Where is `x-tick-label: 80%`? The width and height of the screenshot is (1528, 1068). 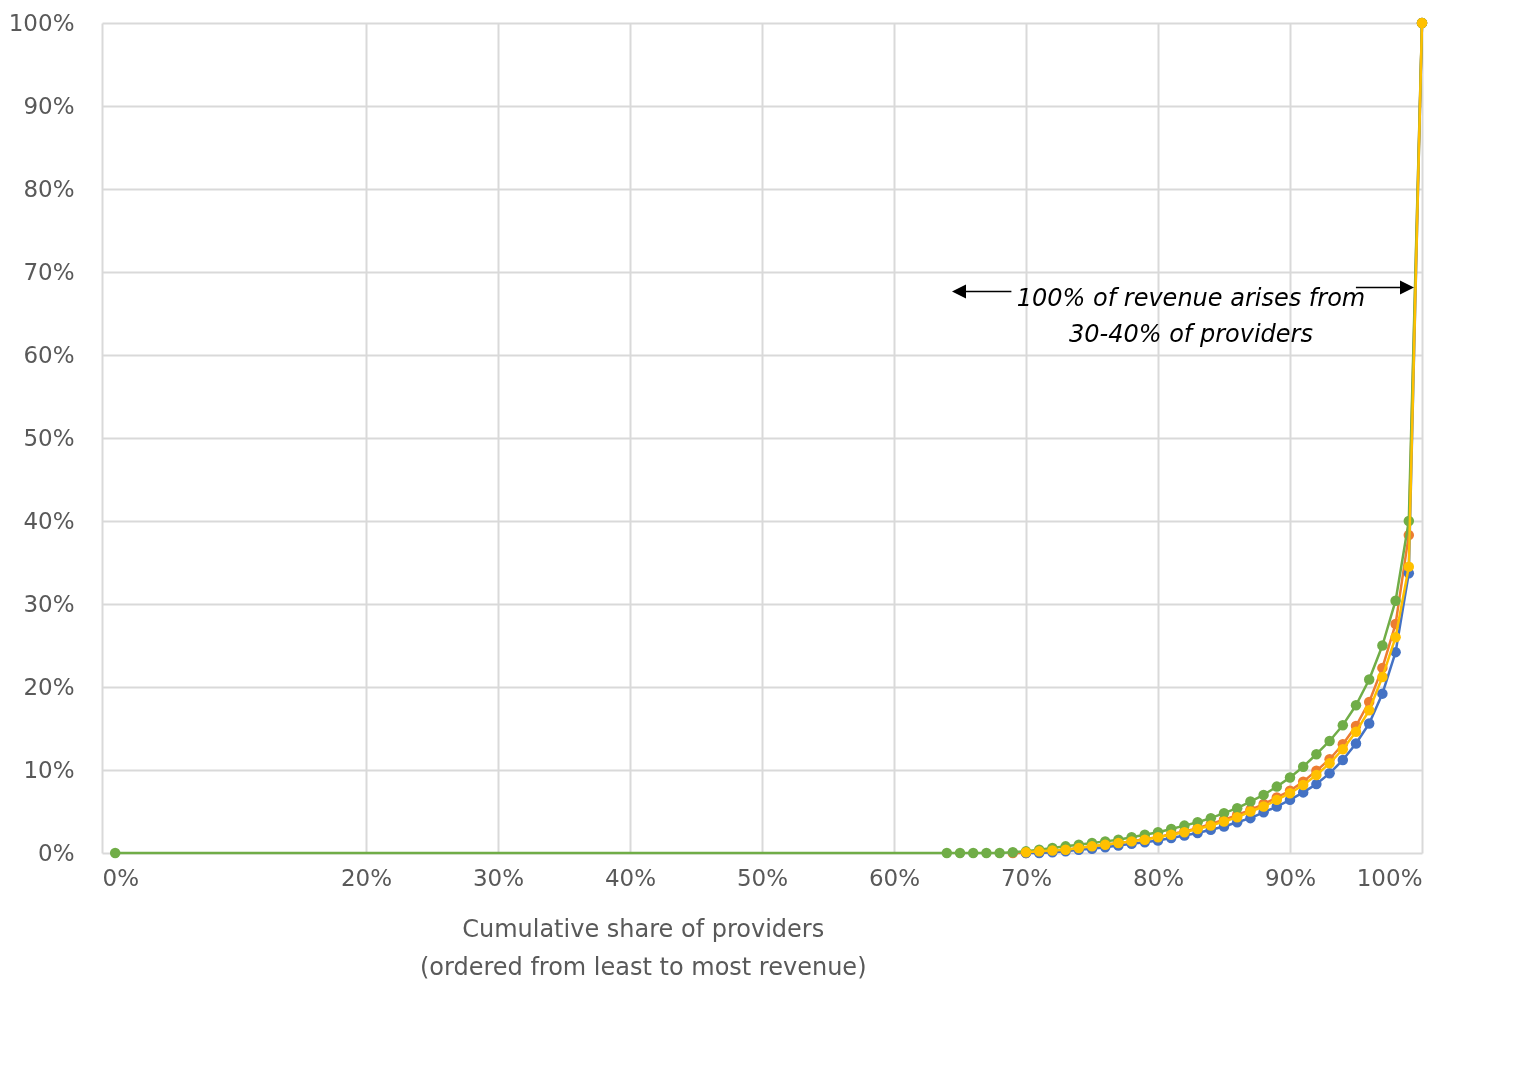 x-tick-label: 80% is located at coordinates (1158, 877).